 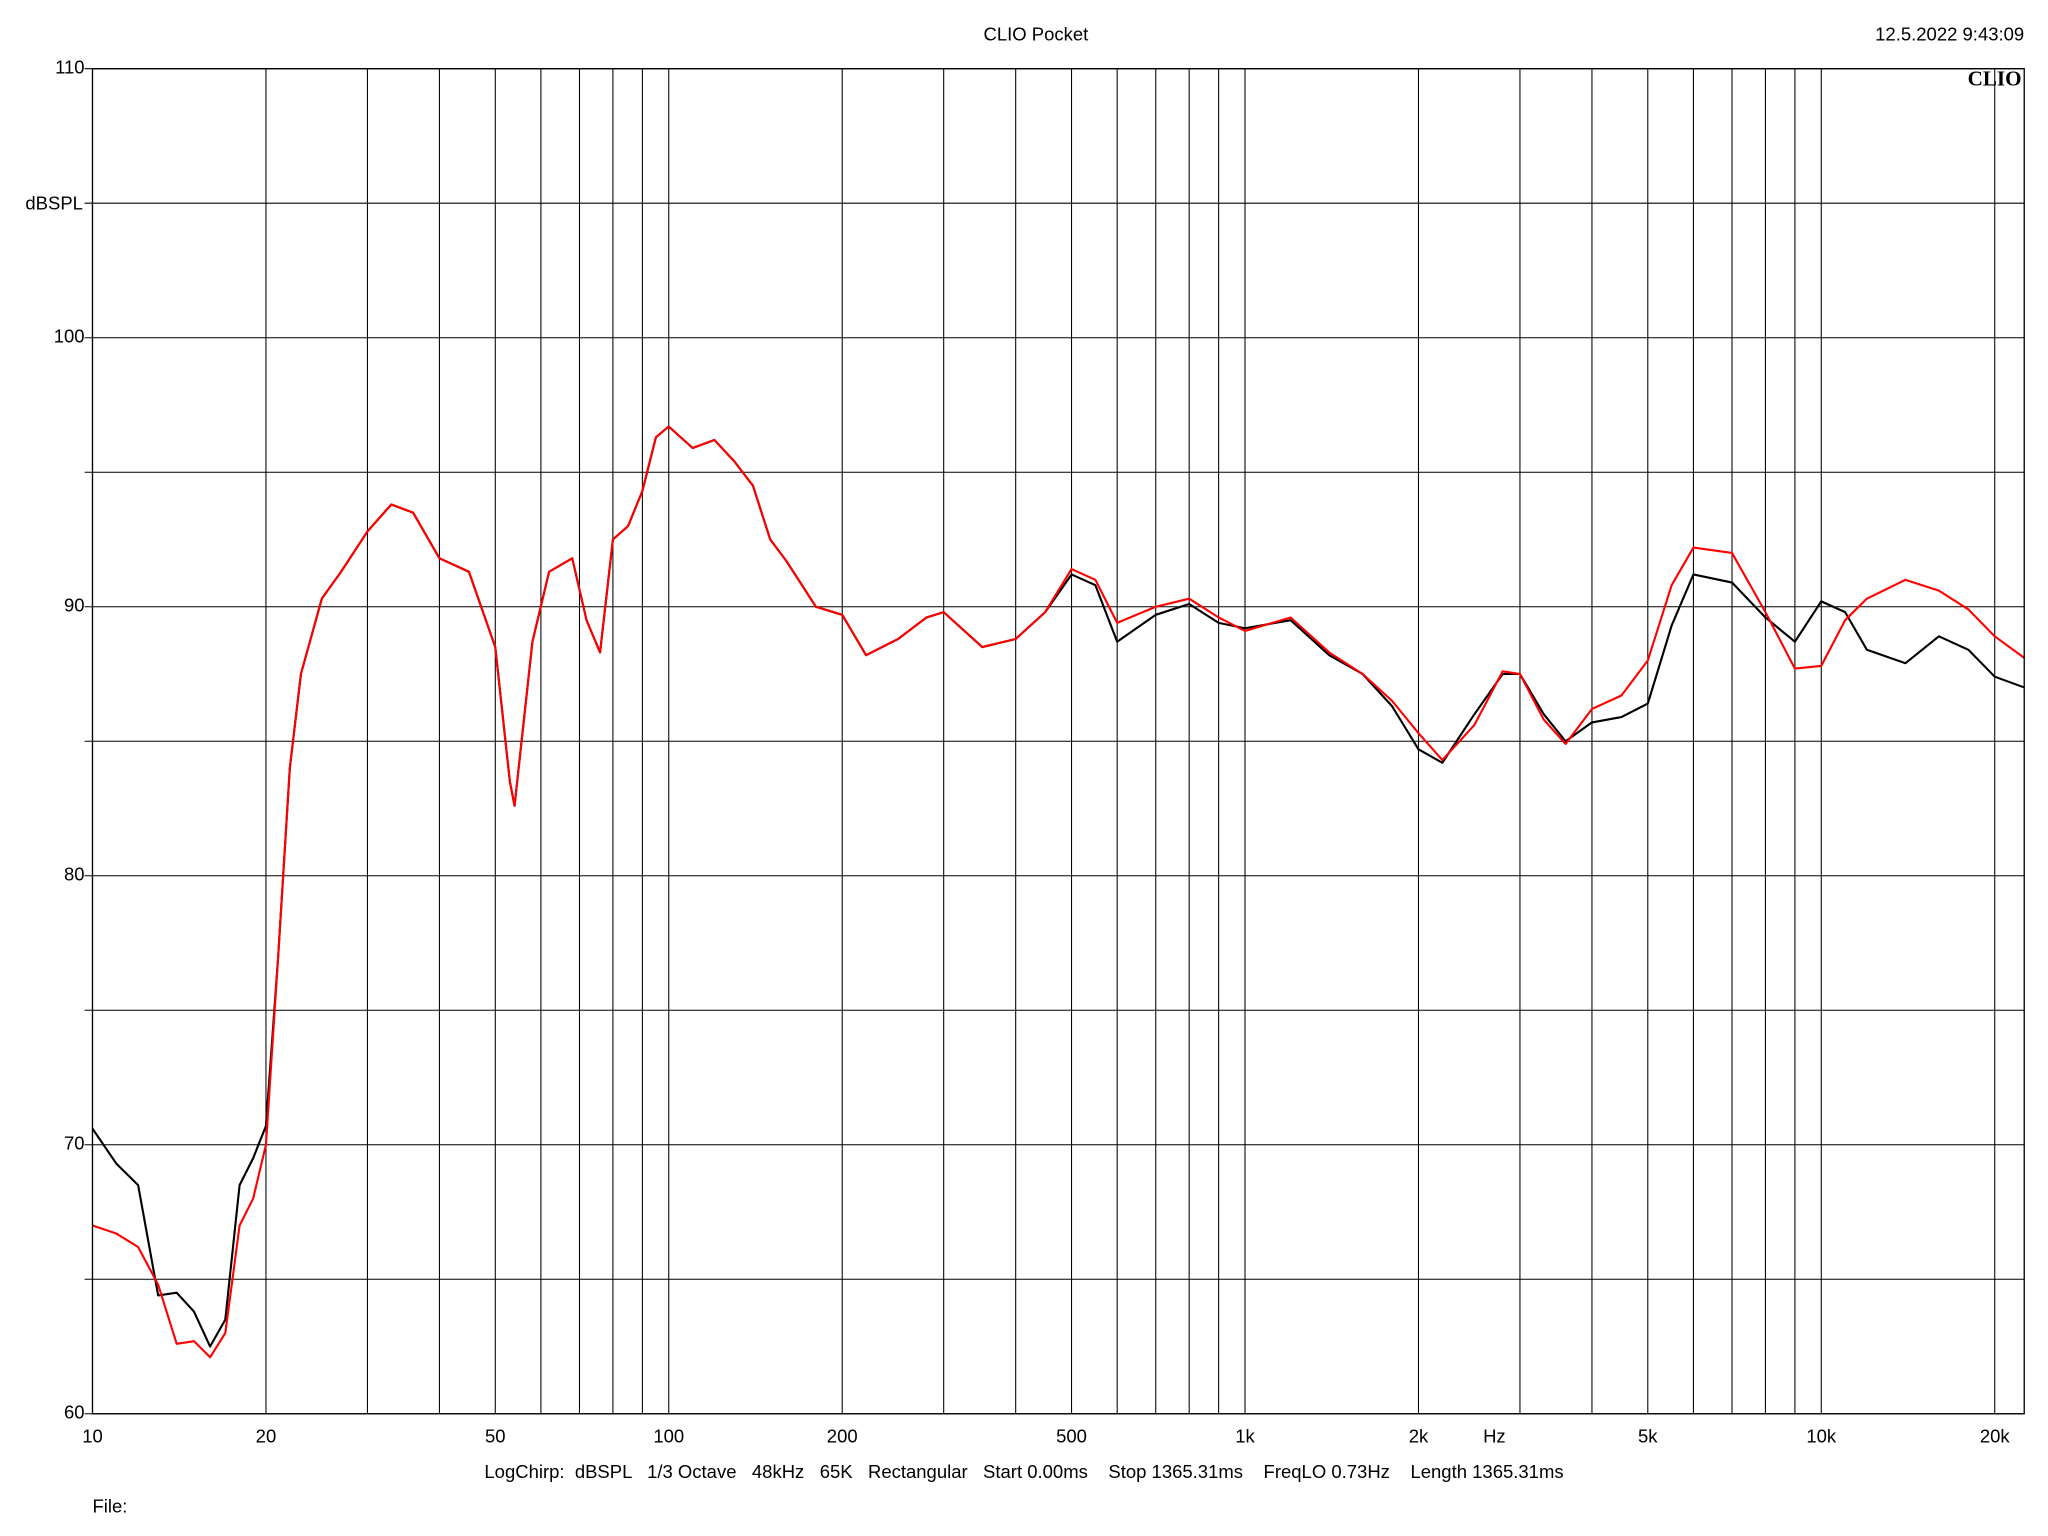 What do you see at coordinates (1648, 1435) in the screenshot?
I see `x-tick-label: 5k` at bounding box center [1648, 1435].